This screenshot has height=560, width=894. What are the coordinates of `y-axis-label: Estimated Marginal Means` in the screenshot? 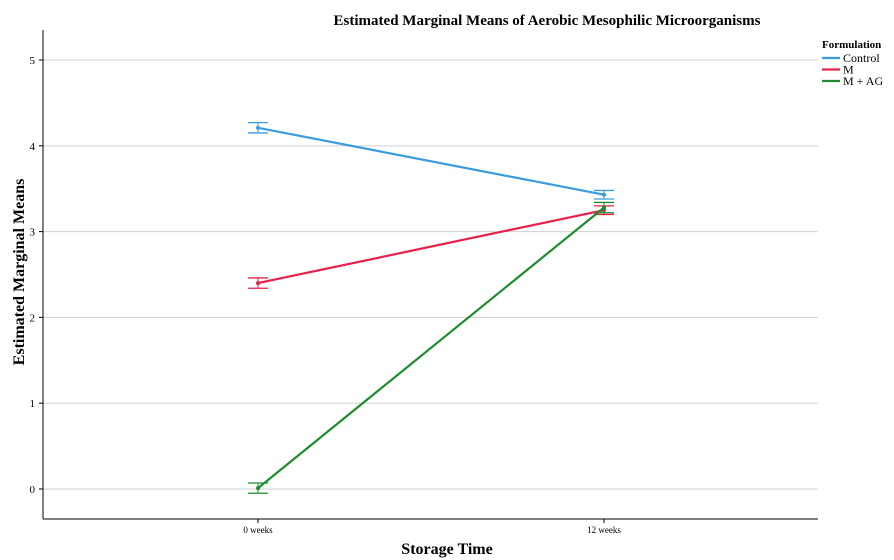 It's located at (19, 272).